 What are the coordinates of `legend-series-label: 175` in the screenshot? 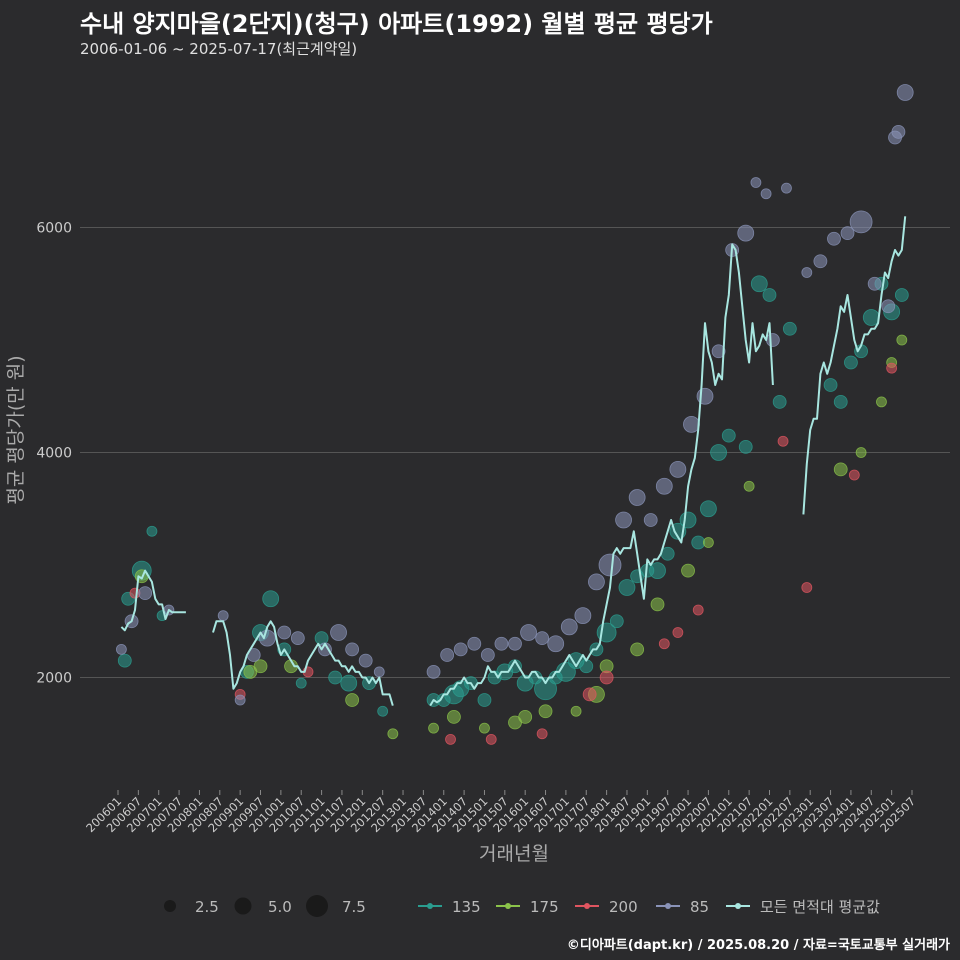 It's located at (544, 907).